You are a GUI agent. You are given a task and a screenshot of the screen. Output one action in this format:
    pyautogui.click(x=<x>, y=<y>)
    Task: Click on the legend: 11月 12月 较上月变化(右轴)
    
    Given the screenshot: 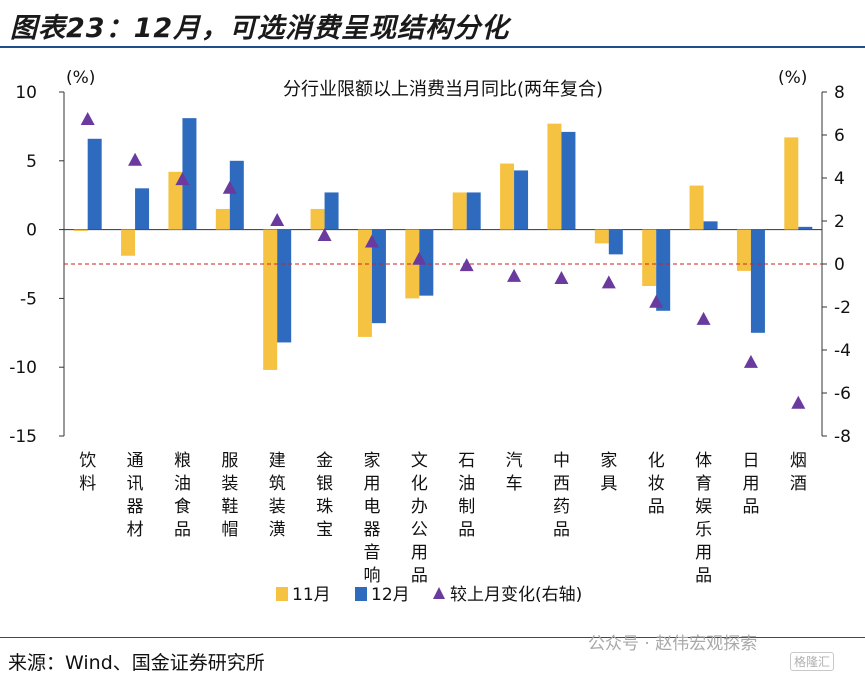 What is the action you would take?
    pyautogui.click(x=429, y=595)
    